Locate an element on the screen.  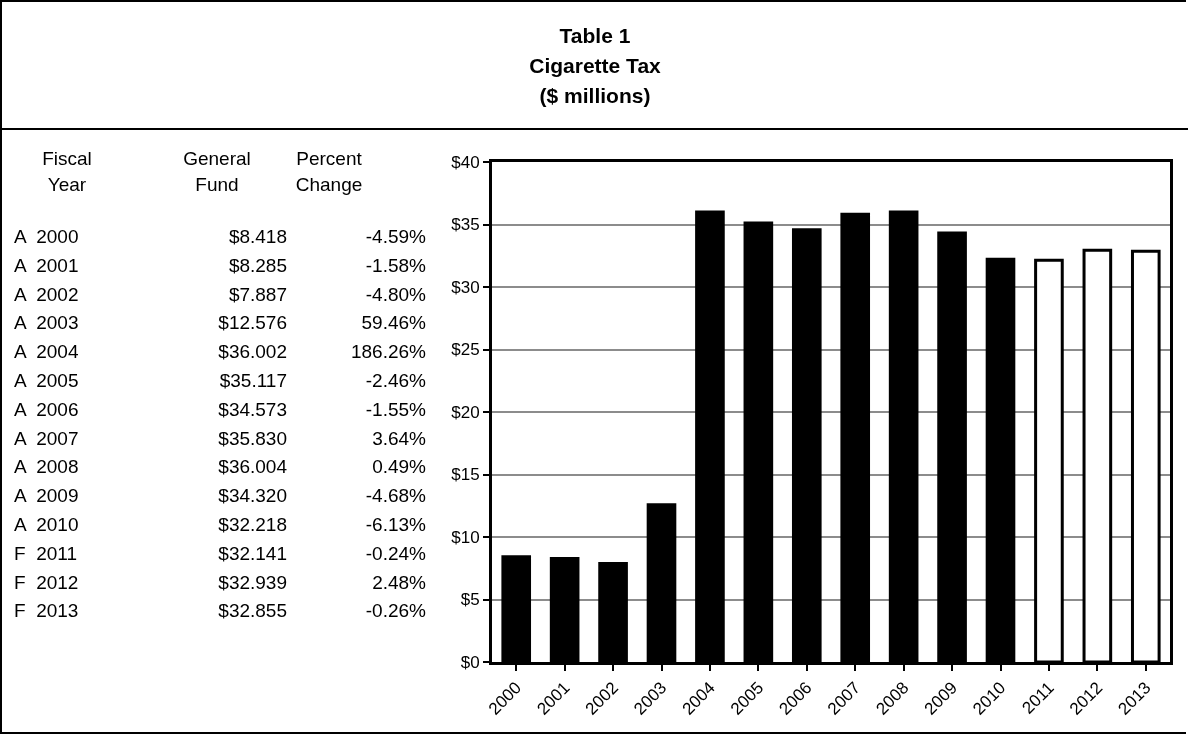
text: $12.576 is located at coordinates (252, 323).